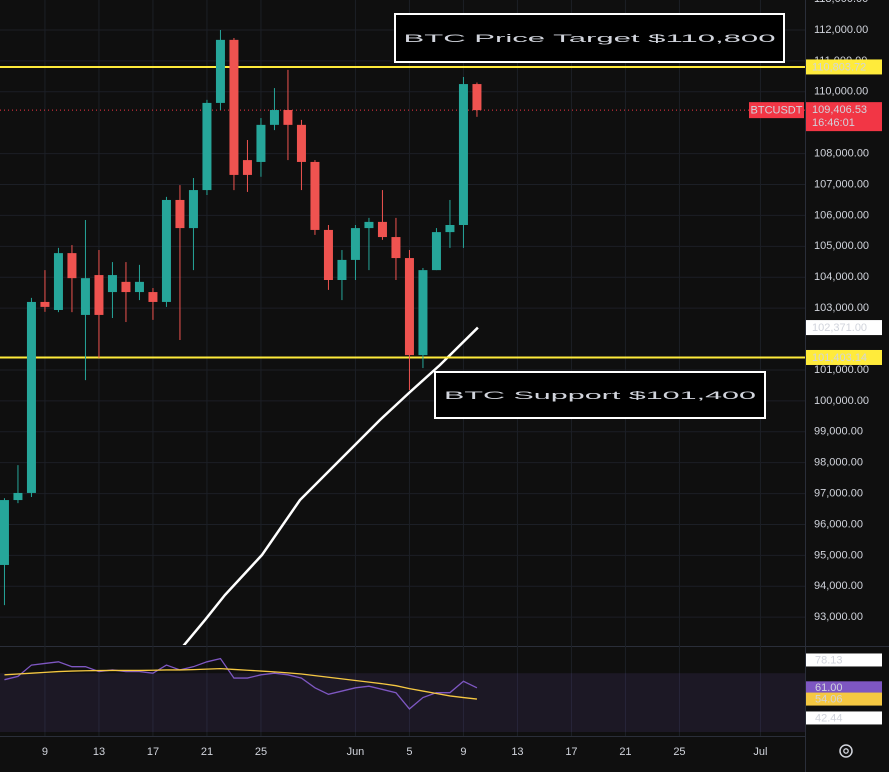 The height and width of the screenshot is (772, 889). What do you see at coordinates (839, 110) in the screenshot?
I see `price-tag: 109,406.53` at bounding box center [839, 110].